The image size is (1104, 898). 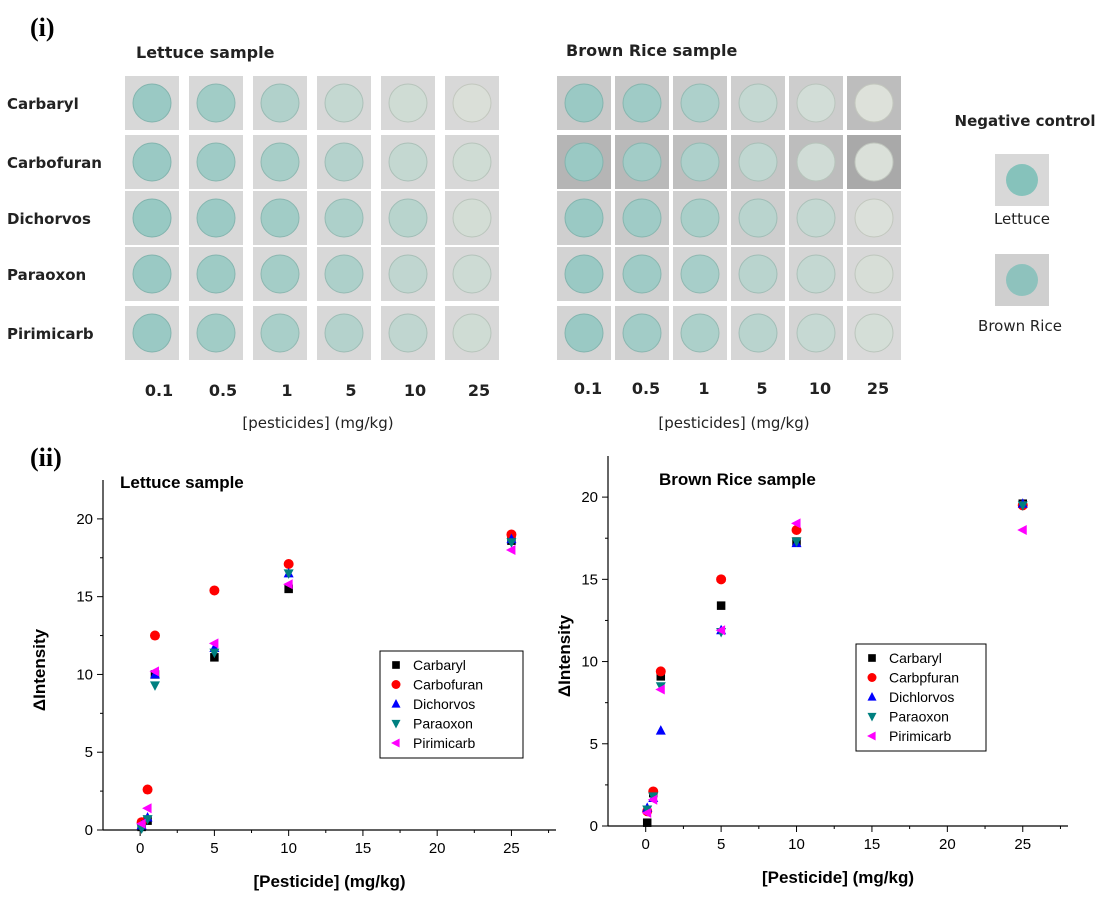 What do you see at coordinates (89, 752) in the screenshot?
I see `y-tick-label: 5` at bounding box center [89, 752].